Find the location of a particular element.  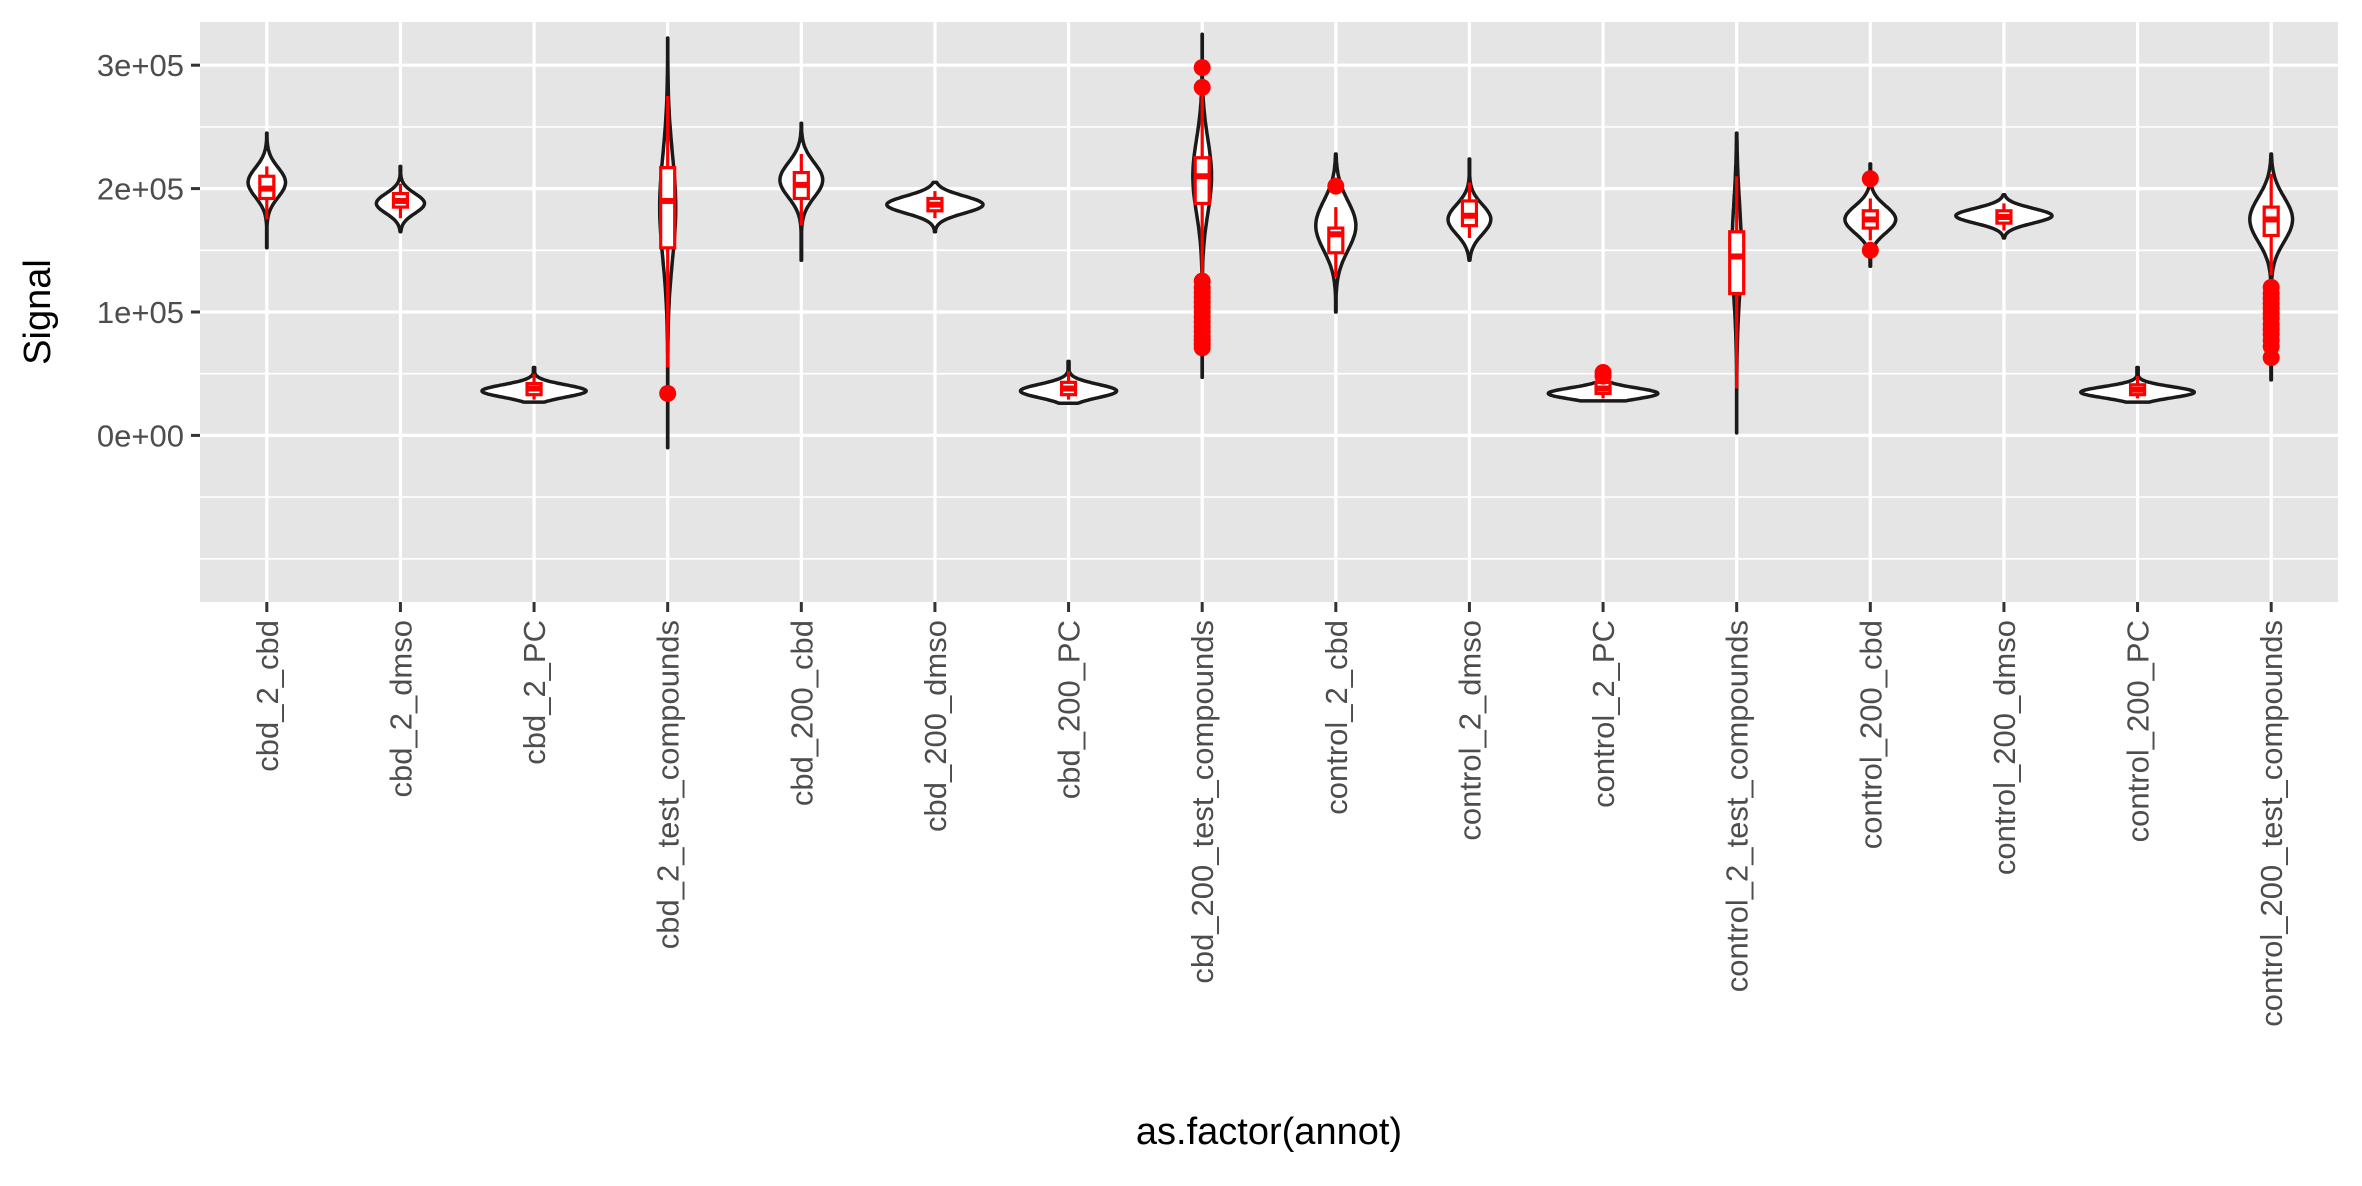

y-tick-label: 2e+05 is located at coordinates (140, 189).